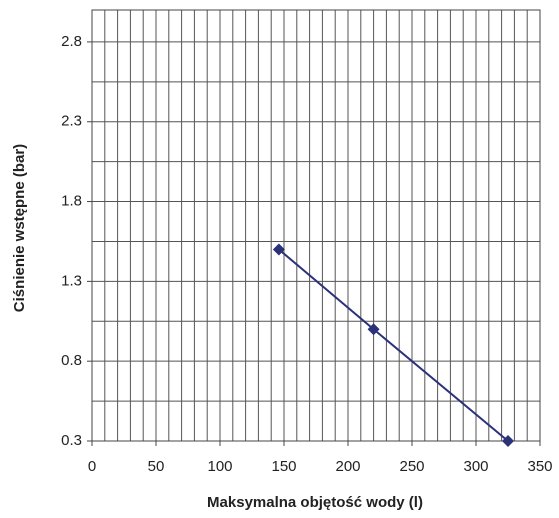  I want to click on y-tick-label: 2.8, so click(71, 41).